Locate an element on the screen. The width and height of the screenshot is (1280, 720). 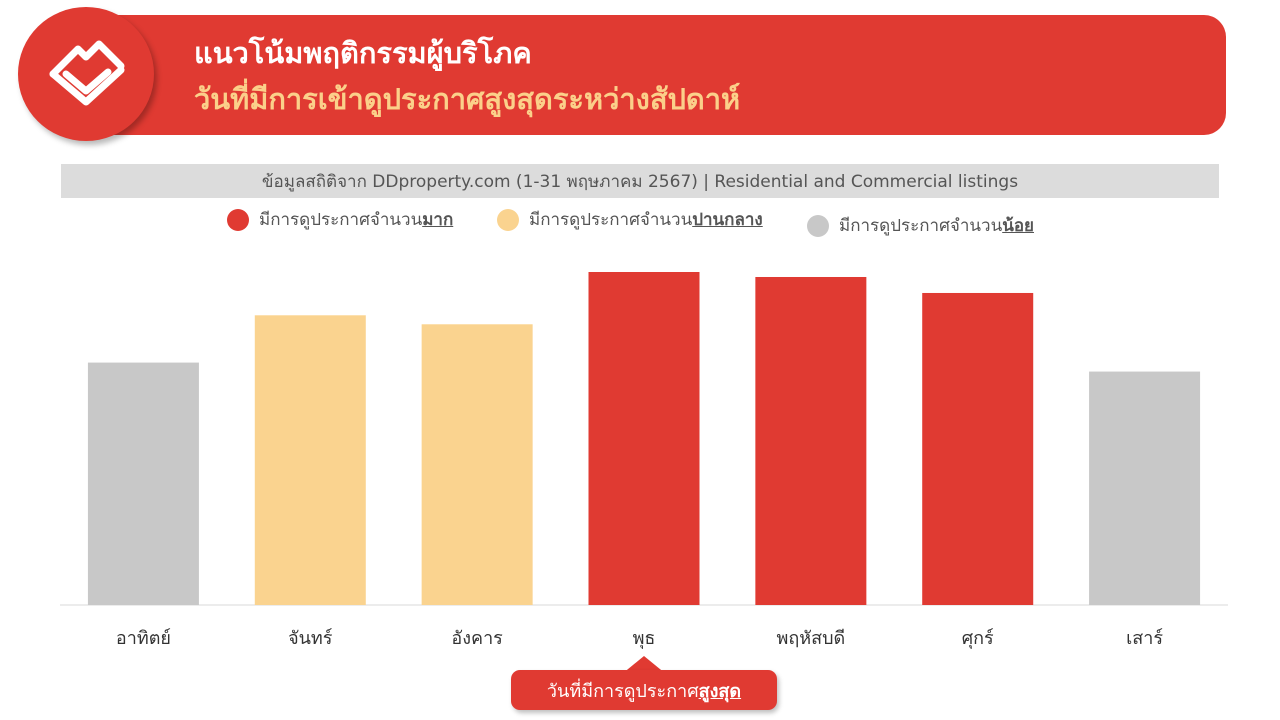
legend-item-high: มีการดูประกาศจำนวน มาก is located at coordinates (340, 219).